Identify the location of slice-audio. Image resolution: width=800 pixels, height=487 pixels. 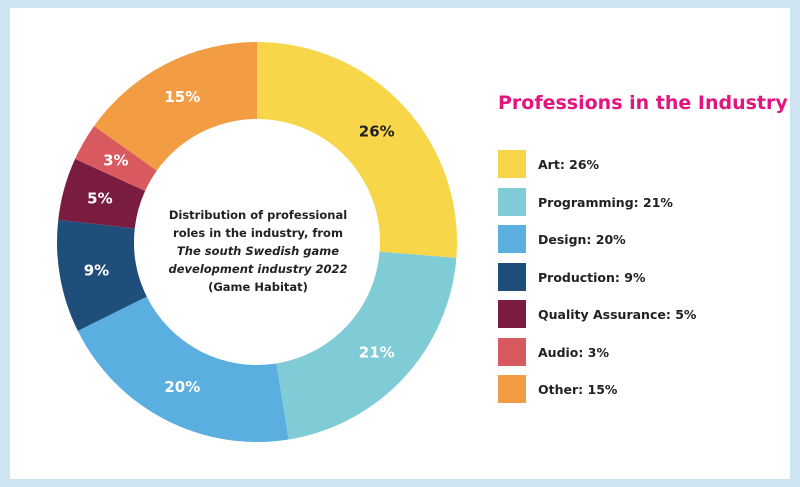
(116, 158).